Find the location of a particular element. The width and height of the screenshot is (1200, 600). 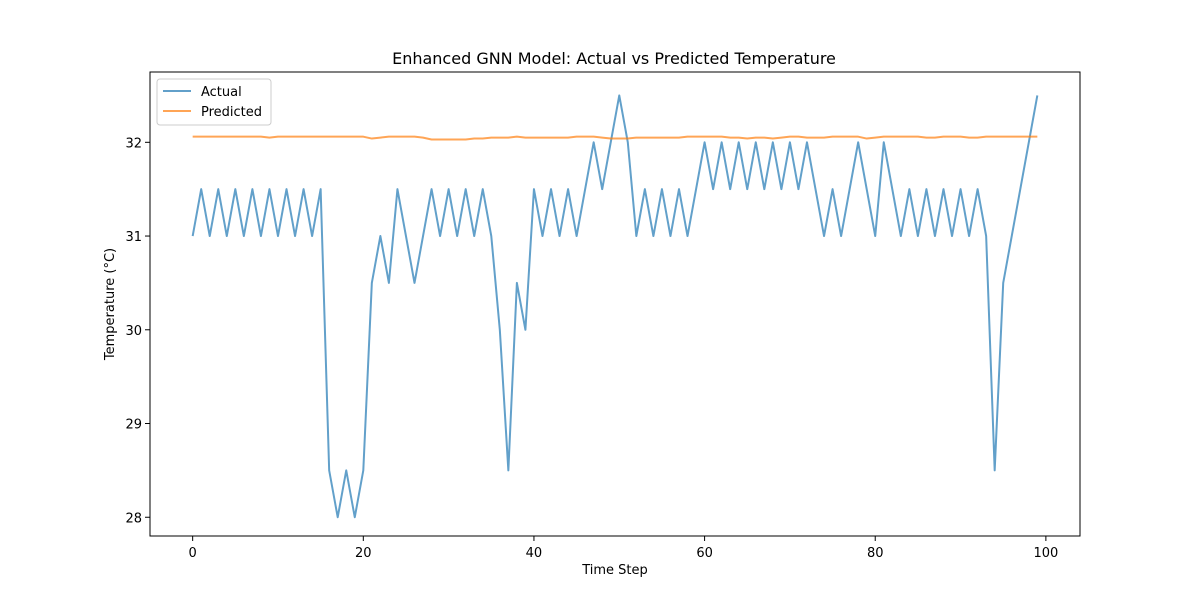

x-tick-label: 0 is located at coordinates (193, 553).